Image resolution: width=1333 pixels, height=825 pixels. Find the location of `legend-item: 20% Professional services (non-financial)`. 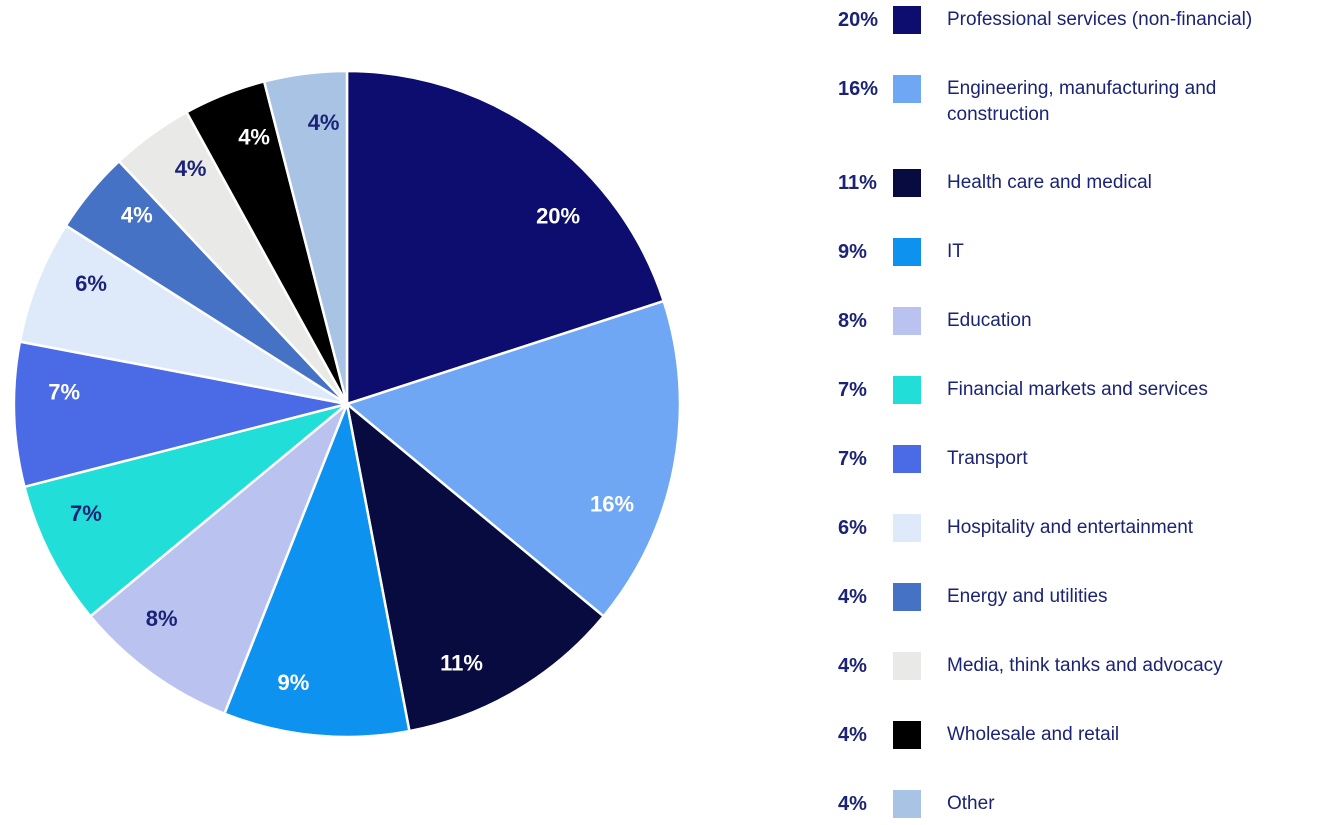

legend-item: 20% Professional services (non-financial) is located at coordinates (1085, 20).